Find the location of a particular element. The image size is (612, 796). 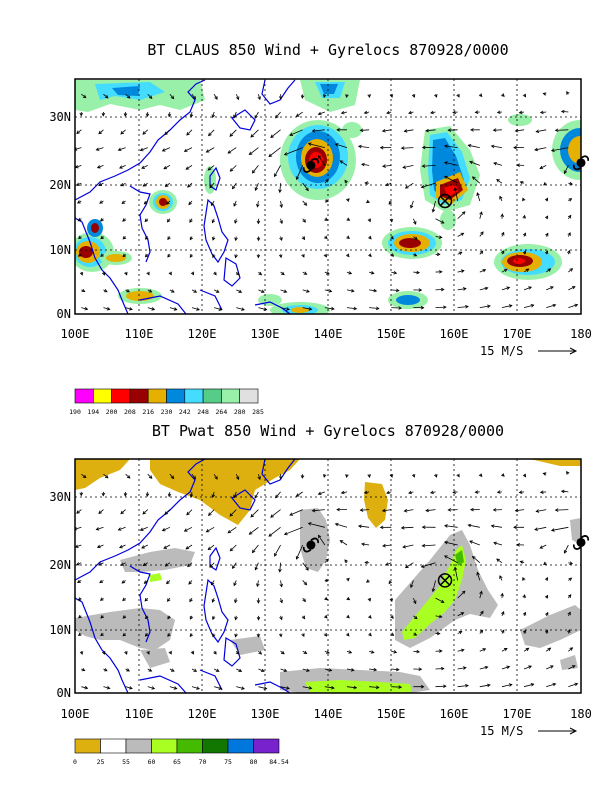

colorbar-label: 60 is located at coordinates (152, 762).